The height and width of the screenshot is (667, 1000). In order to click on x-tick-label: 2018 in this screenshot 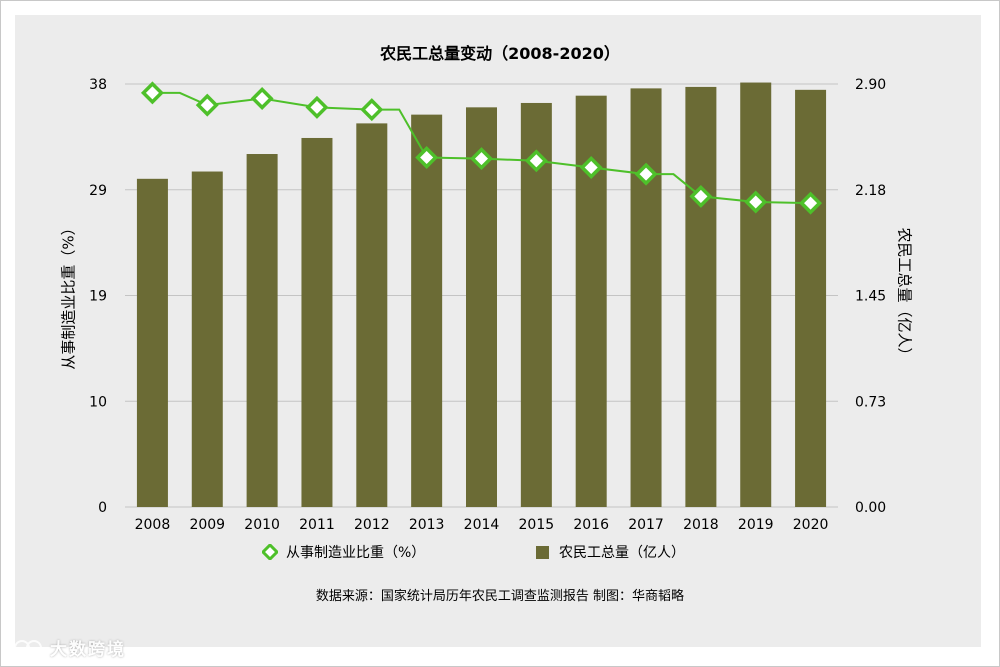, I will do `click(701, 525)`.